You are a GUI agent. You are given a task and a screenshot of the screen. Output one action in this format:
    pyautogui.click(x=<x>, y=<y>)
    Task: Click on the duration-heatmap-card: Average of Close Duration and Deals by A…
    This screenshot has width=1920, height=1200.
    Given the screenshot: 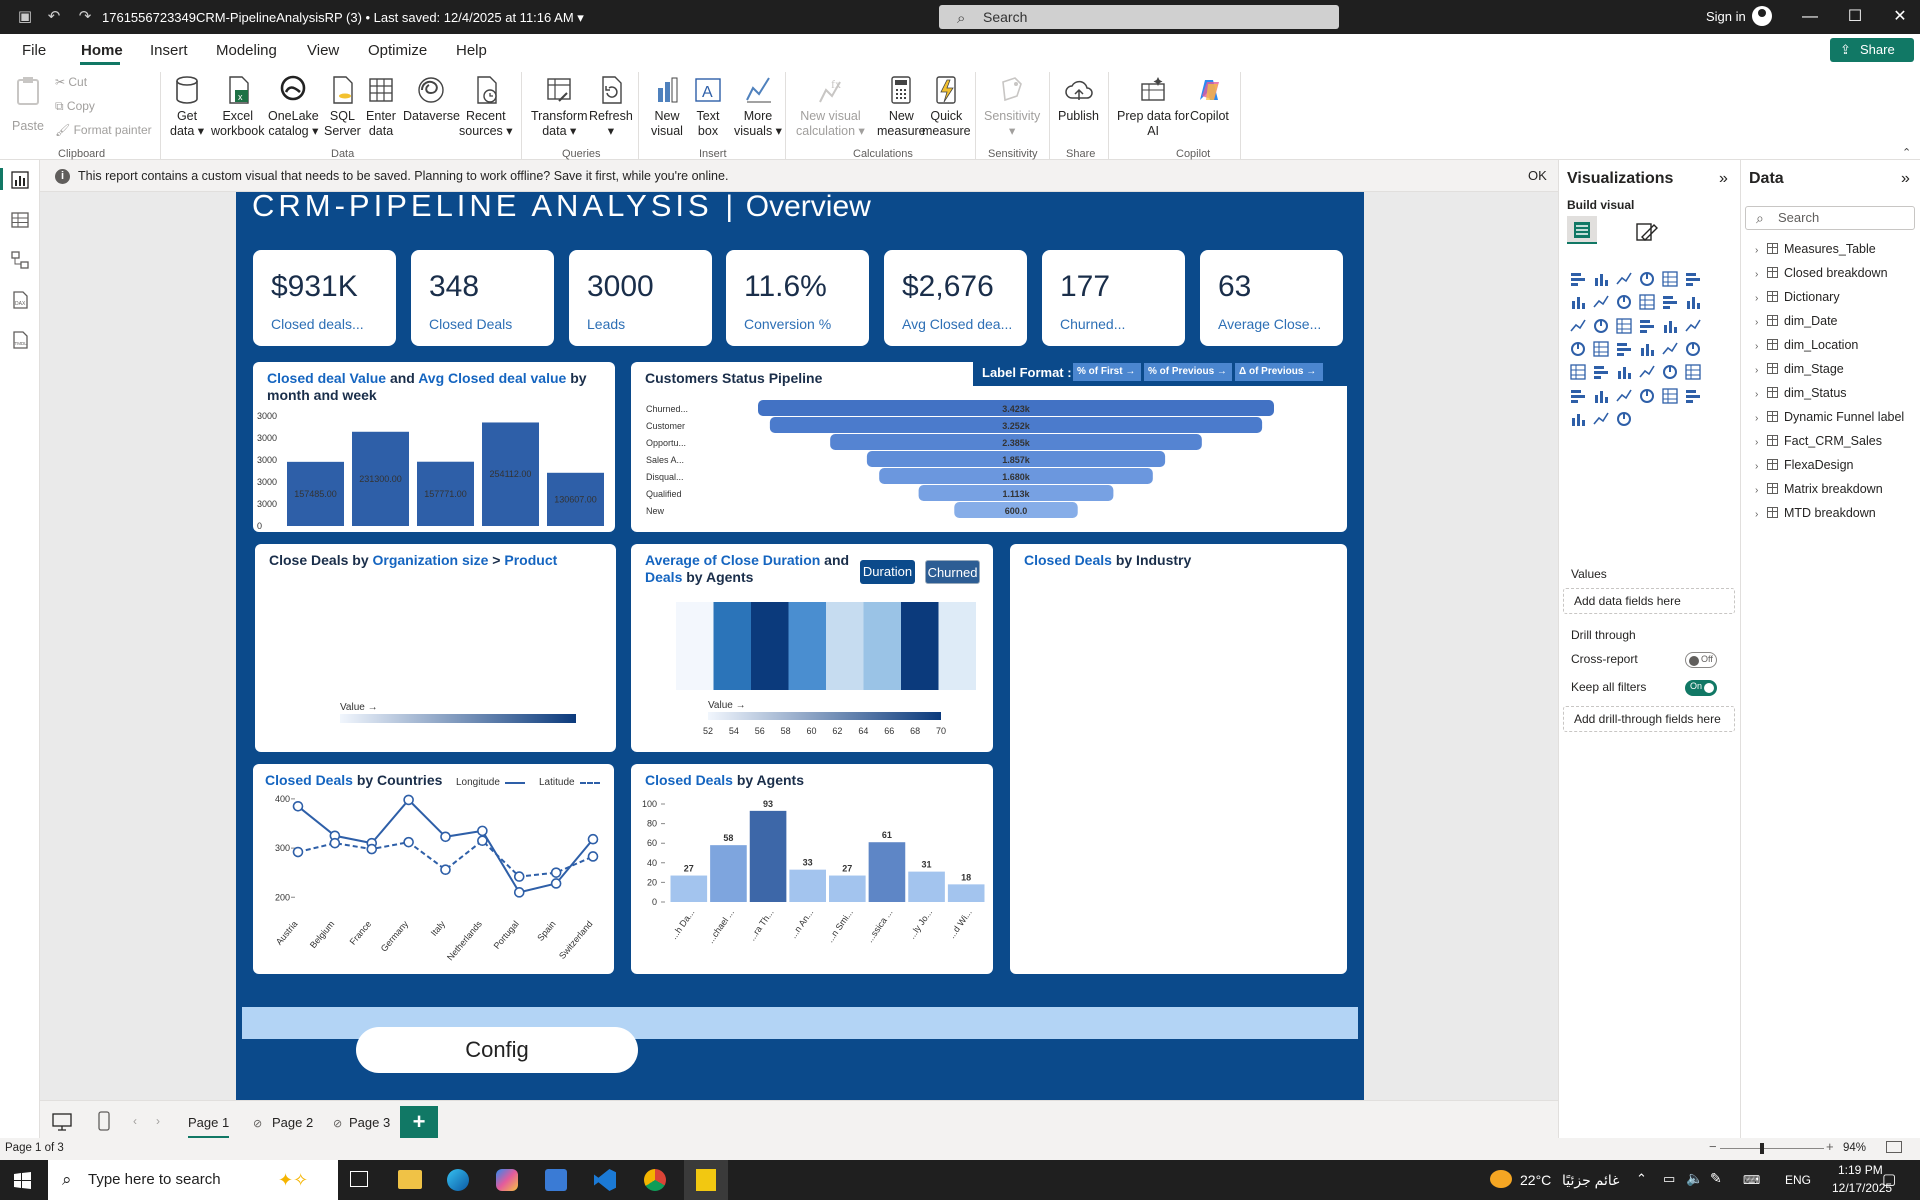 What is the action you would take?
    pyautogui.click(x=812, y=648)
    